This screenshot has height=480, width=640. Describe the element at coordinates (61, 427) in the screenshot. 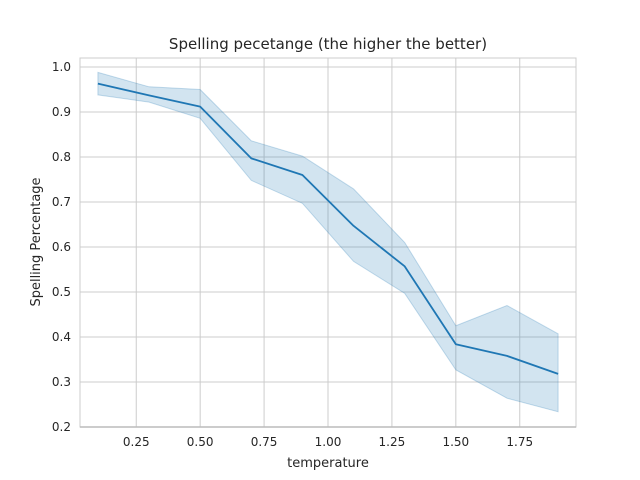

I see `y-tick-label: 0.2` at that location.